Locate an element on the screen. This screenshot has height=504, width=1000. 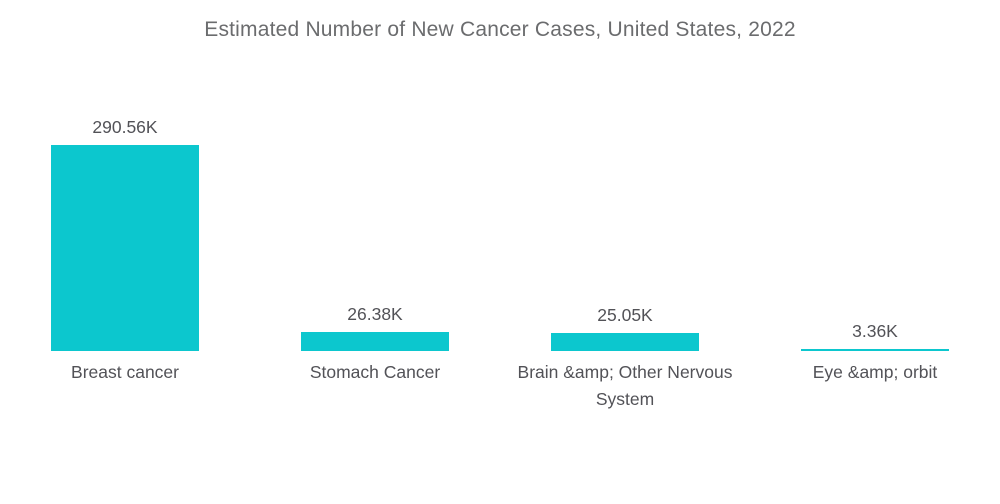
bar-value-label: 25.05K is located at coordinates (625, 315).